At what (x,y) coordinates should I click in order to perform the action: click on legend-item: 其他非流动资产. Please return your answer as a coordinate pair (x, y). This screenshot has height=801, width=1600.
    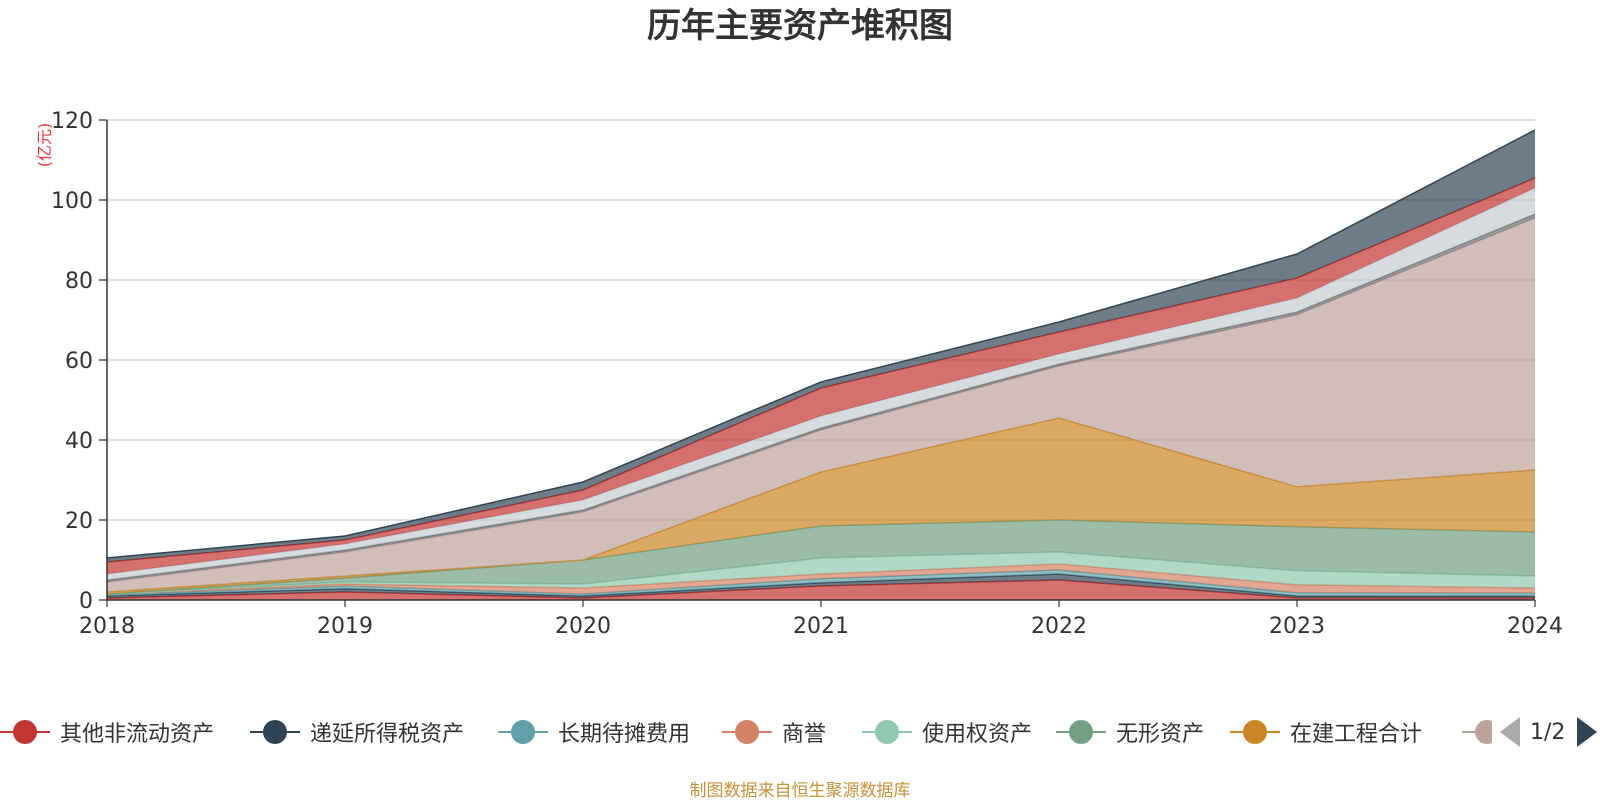
    Looking at the image, I should click on (107, 732).